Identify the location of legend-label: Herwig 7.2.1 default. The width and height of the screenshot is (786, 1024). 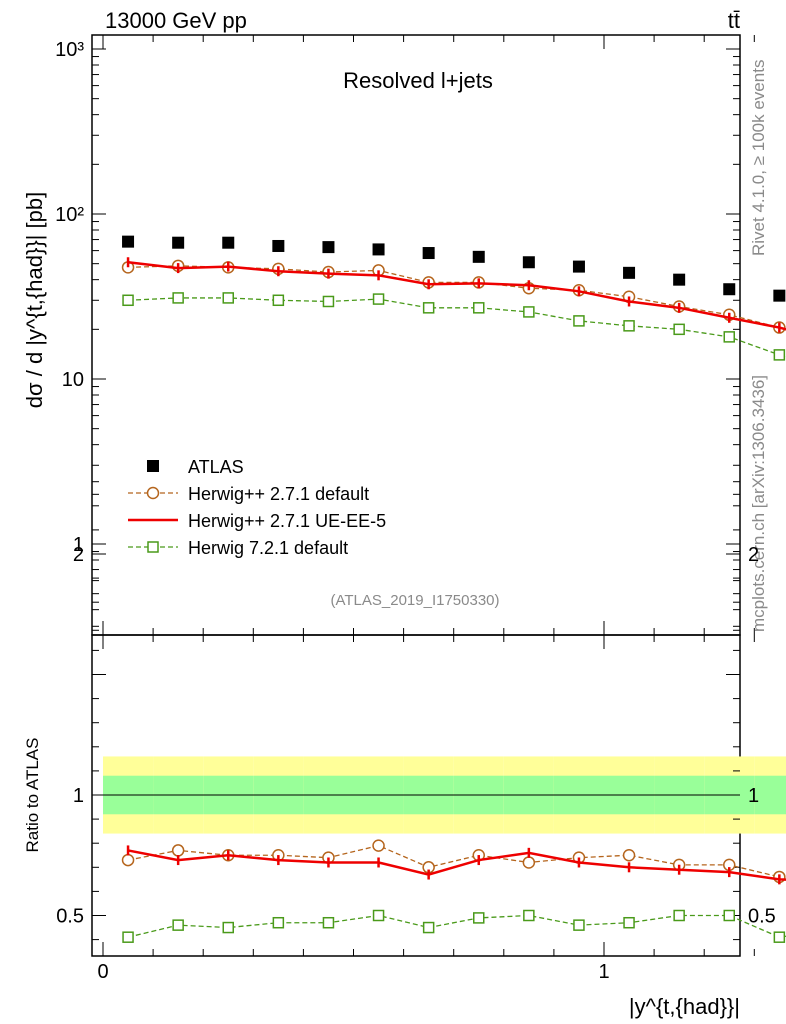
(268, 548).